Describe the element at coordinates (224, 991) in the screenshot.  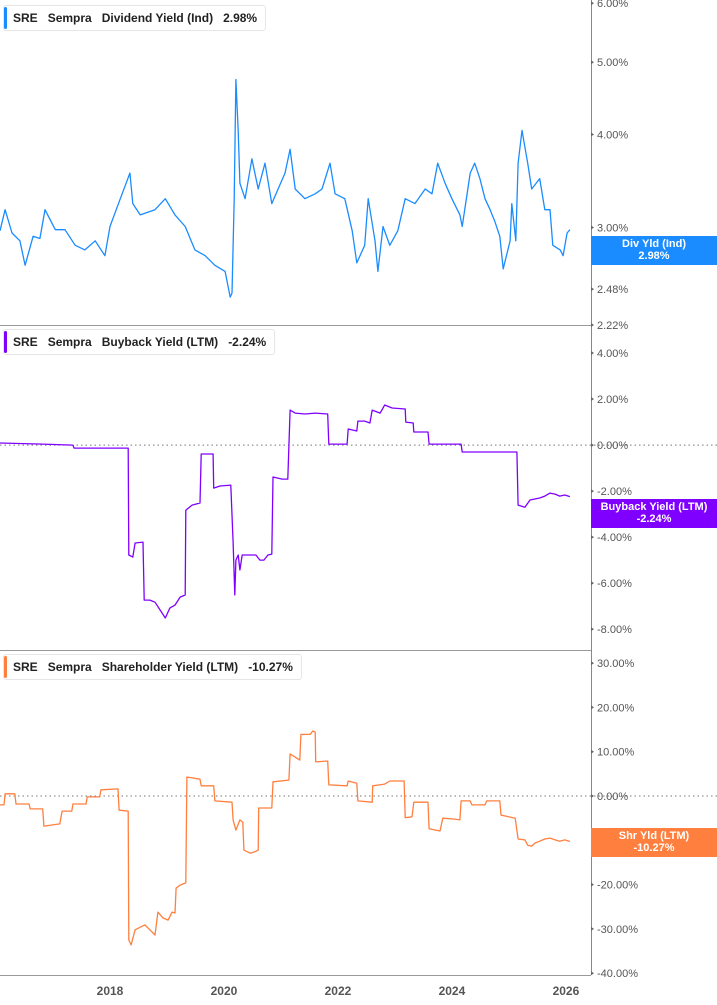
I see `x-tick-label: 2020` at that location.